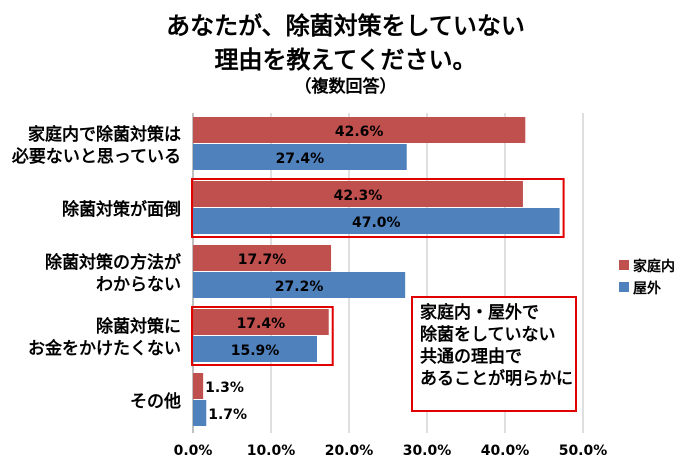 Image resolution: width=691 pixels, height=468 pixels. What do you see at coordinates (479, 312) in the screenshot?
I see `annotation-text: 家庭内・屋外で` at bounding box center [479, 312].